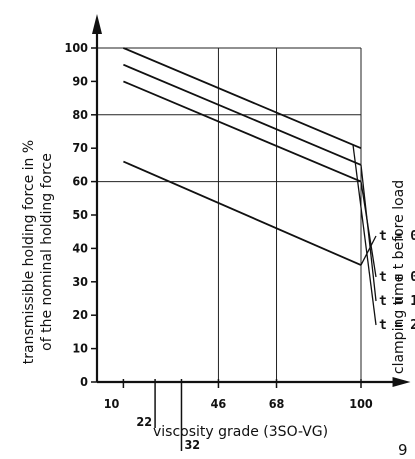 Image resolution: width=415 pixels, height=459 pixels. Describe the element at coordinates (397, 301) in the screenshot. I see `series-label-2: t = 1 s` at that location.